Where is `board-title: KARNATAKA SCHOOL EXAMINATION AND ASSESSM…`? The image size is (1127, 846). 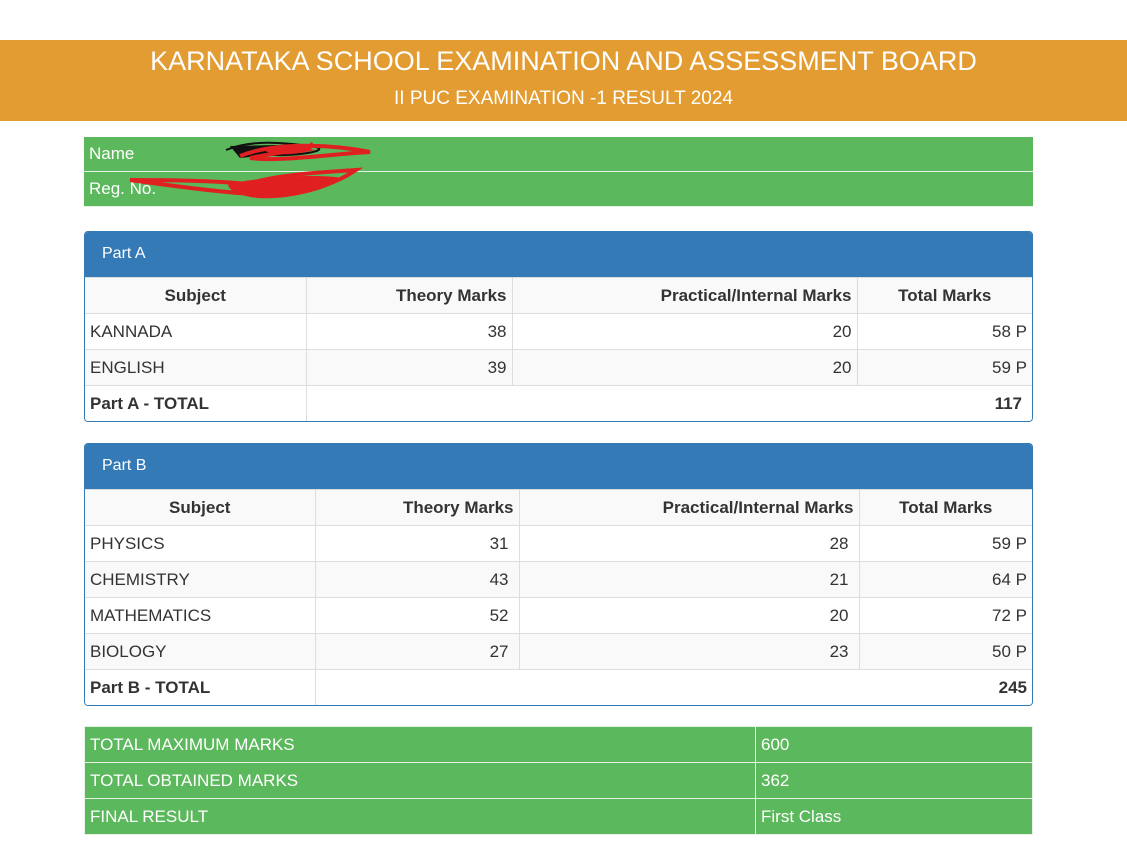
board-title: KARNATAKA SCHOOL EXAMINATION AND ASSESSM… is located at coordinates (563, 61).